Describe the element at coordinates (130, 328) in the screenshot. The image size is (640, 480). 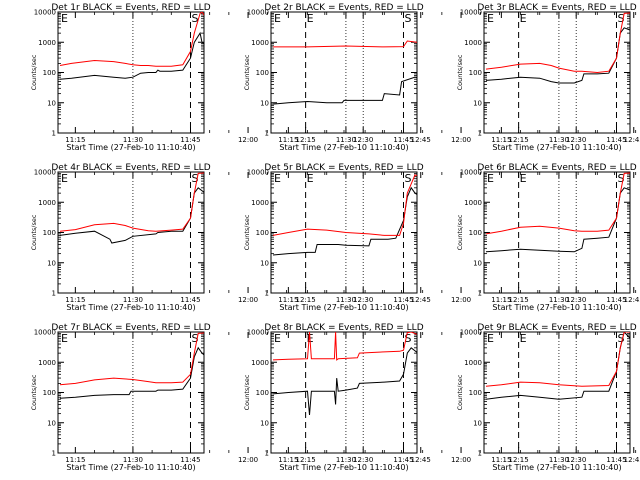
I see `panel-title: Det 7r BLACK = Events, RED = LLD` at that location.